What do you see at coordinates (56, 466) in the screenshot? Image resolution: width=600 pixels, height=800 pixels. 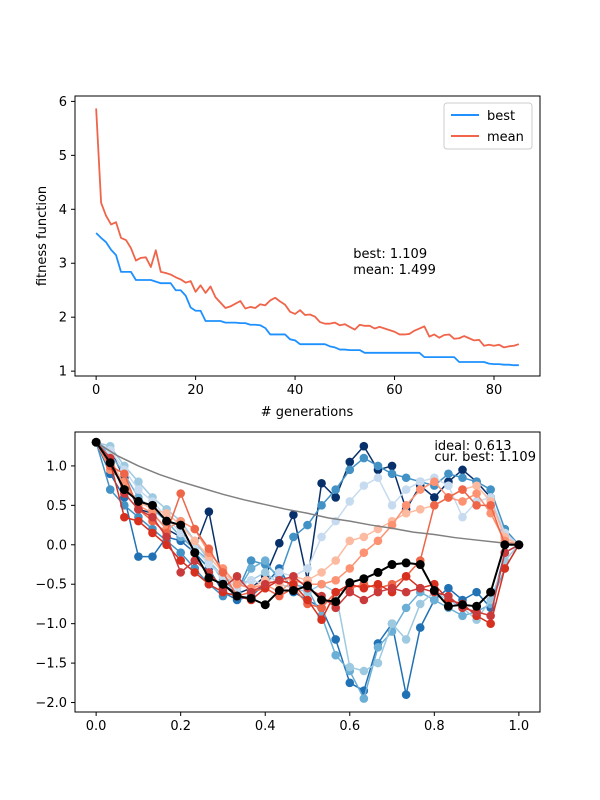 I see `population-y-tick-label: 1.0` at bounding box center [56, 466].